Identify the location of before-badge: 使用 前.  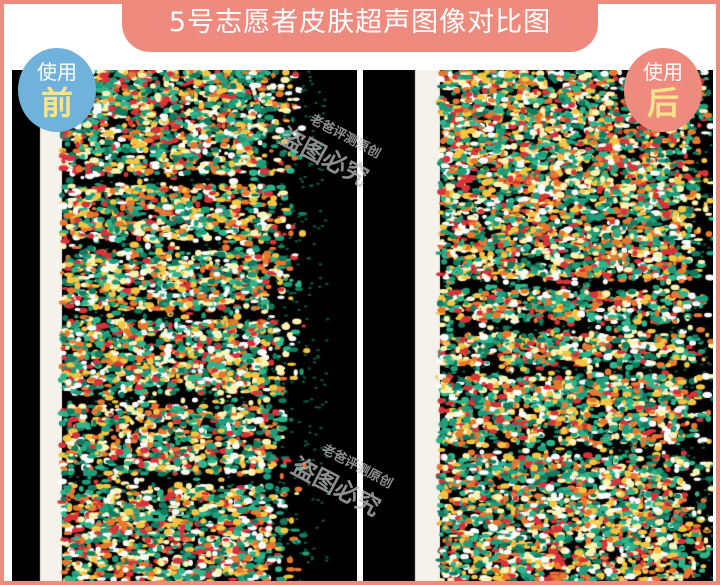
(57, 90).